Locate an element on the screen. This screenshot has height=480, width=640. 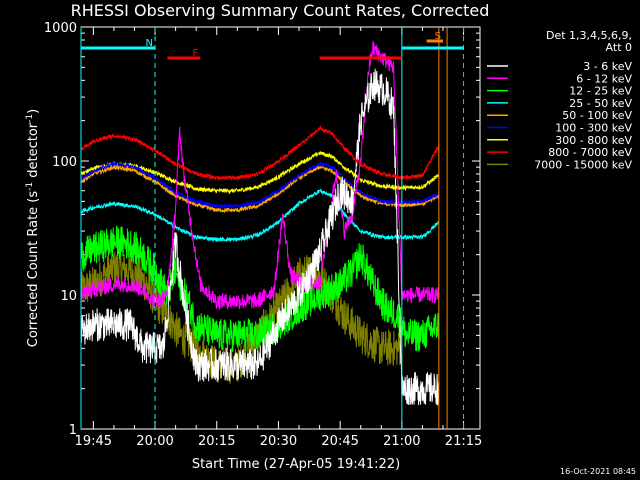
y-tick-label: 100 is located at coordinates (64, 162).